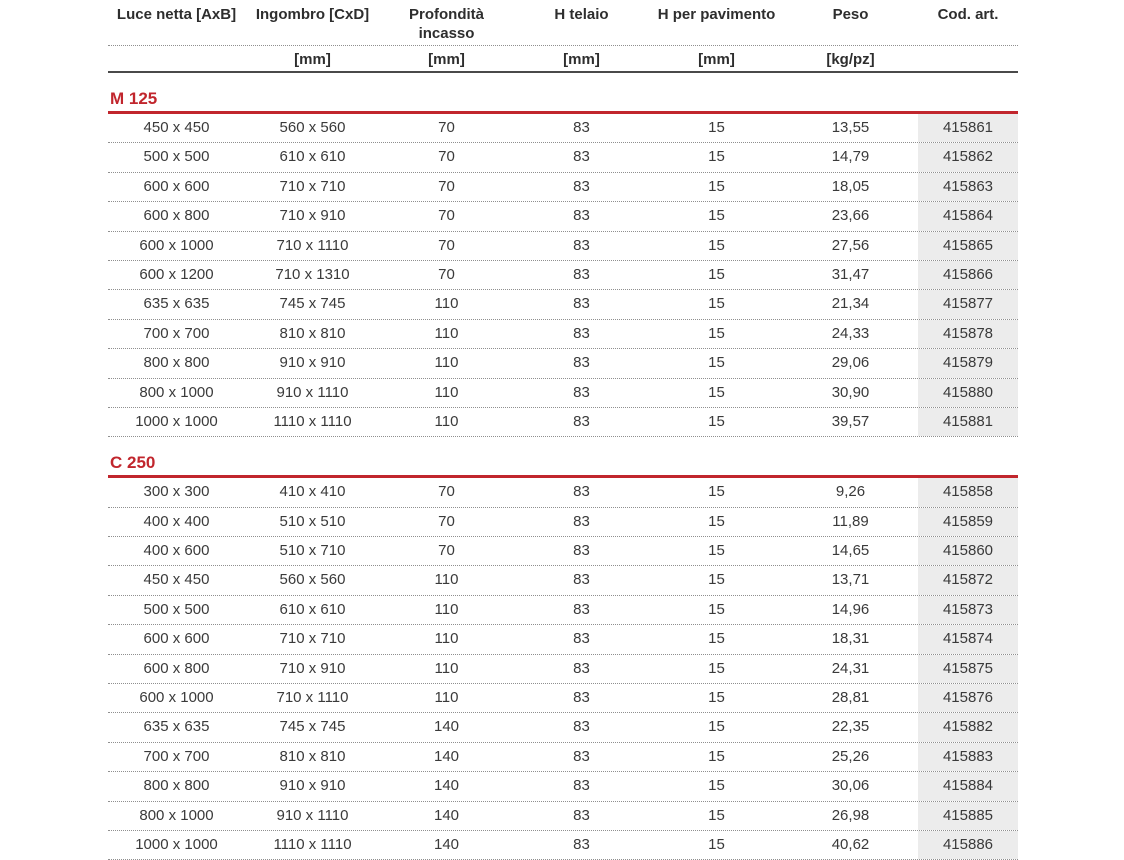 The image size is (1124, 860). I want to click on cell-peso: 18,05, so click(850, 186).